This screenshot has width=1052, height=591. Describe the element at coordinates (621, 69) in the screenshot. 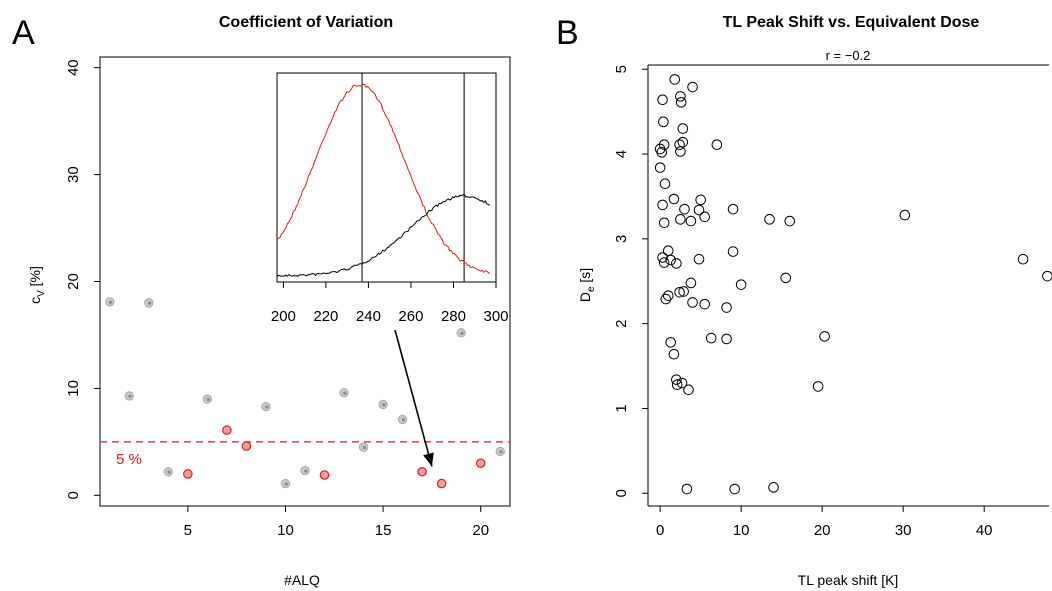

I see `panel-b-ytick-label: 5` at that location.